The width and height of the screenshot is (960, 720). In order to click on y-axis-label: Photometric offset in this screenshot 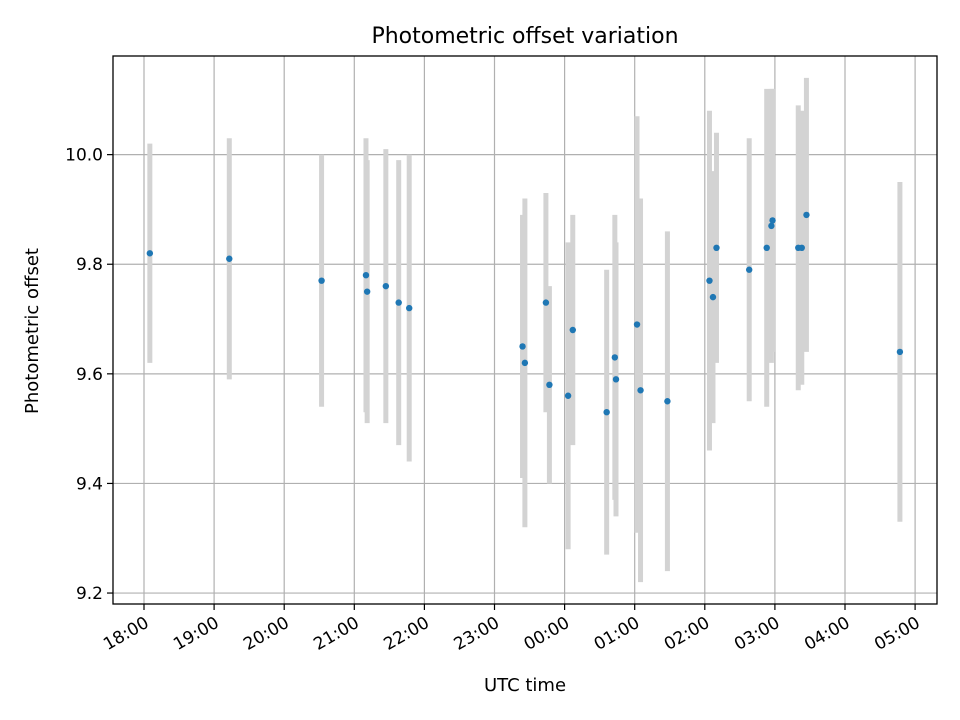, I will do `click(32, 331)`.